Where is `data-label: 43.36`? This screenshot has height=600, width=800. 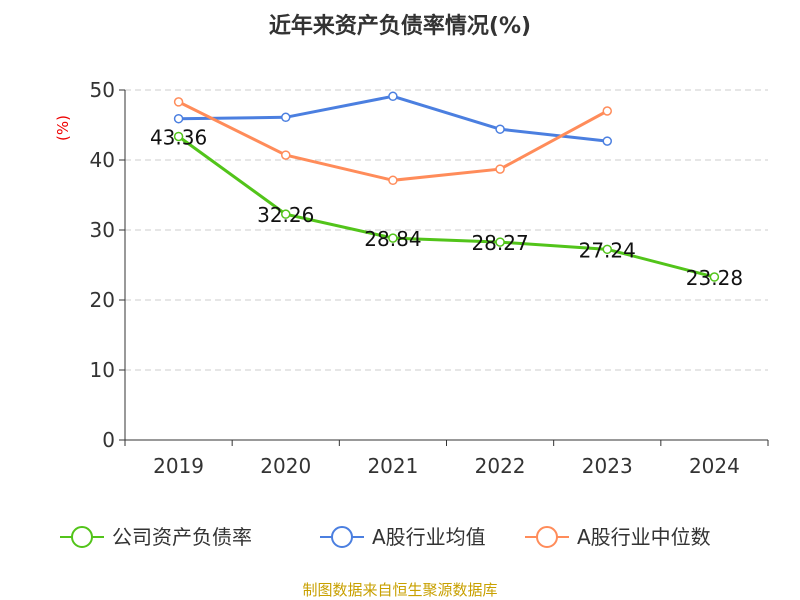 data-label: 43.36 is located at coordinates (178, 137).